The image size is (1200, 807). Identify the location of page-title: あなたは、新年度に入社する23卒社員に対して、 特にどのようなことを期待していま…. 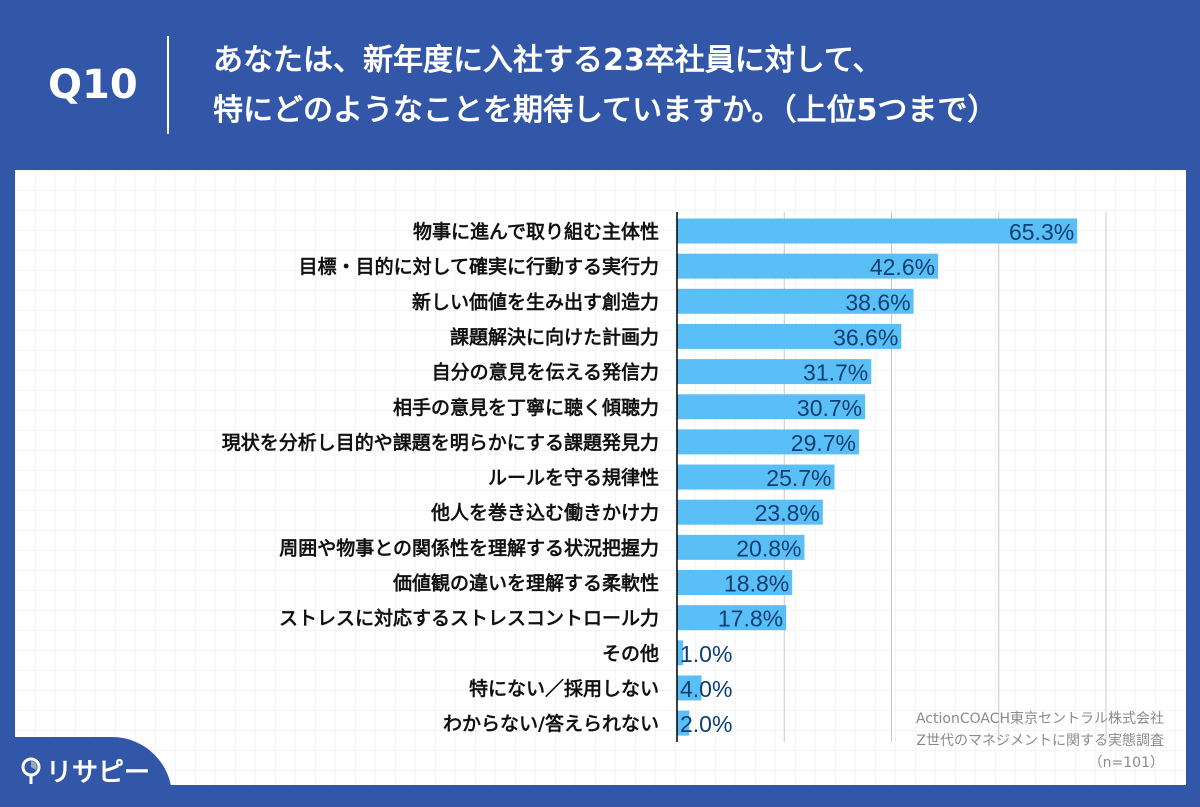
(605, 86).